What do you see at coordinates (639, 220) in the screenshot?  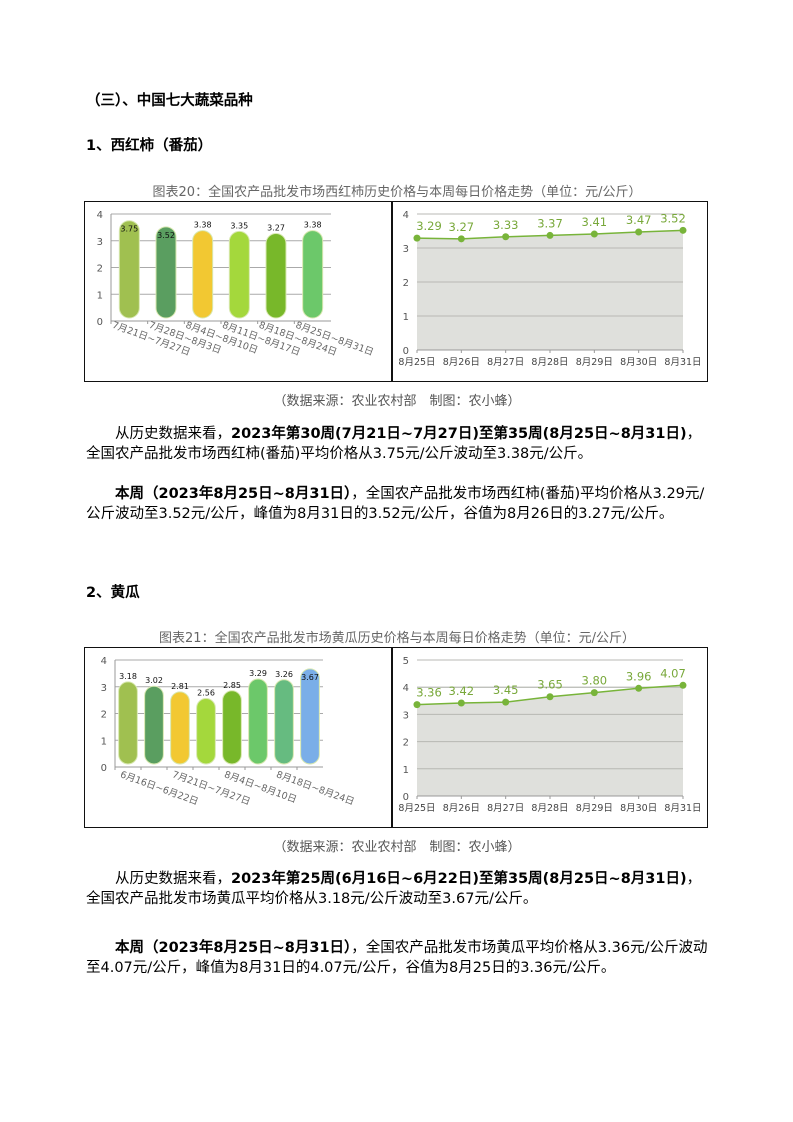 I see `point-value-label: 3.47` at bounding box center [639, 220].